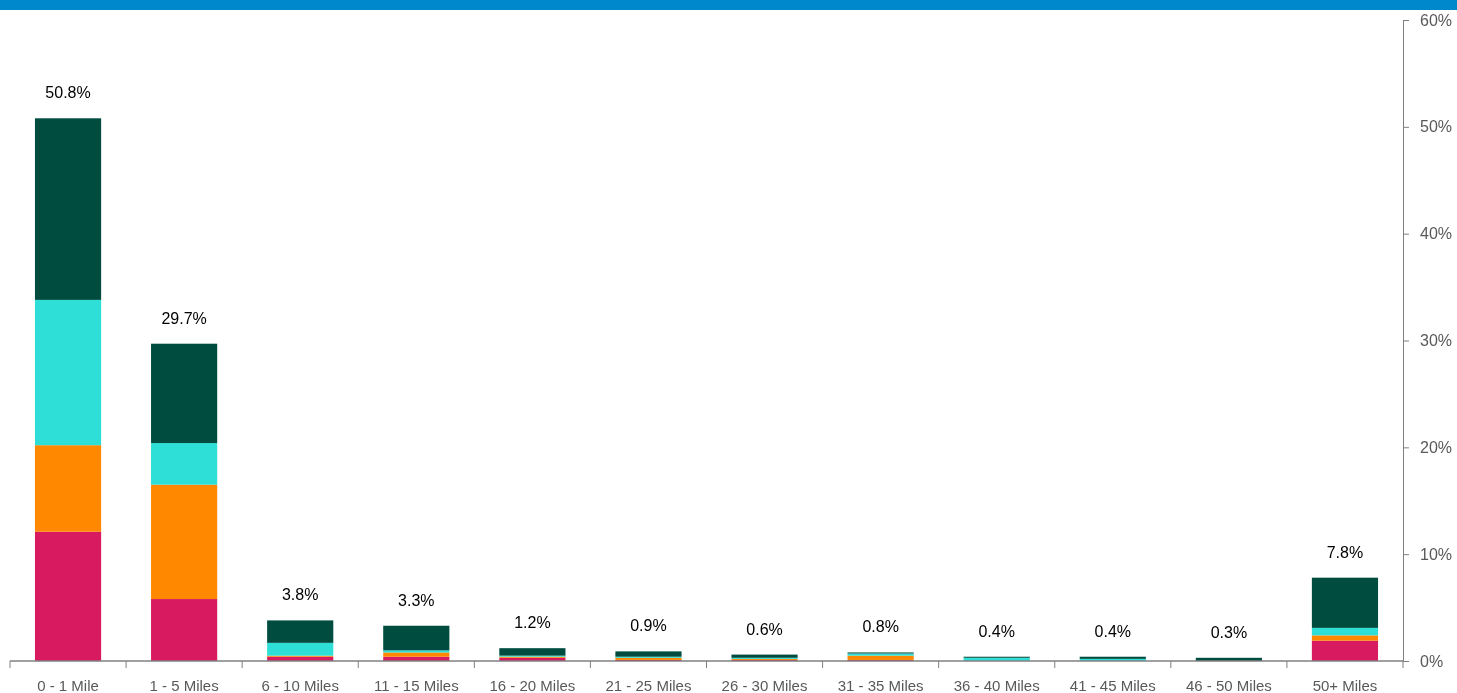 The height and width of the screenshot is (693, 1457). Describe the element at coordinates (1228, 685) in the screenshot. I see `x-tick-label: 46 - 50 Miles` at that location.